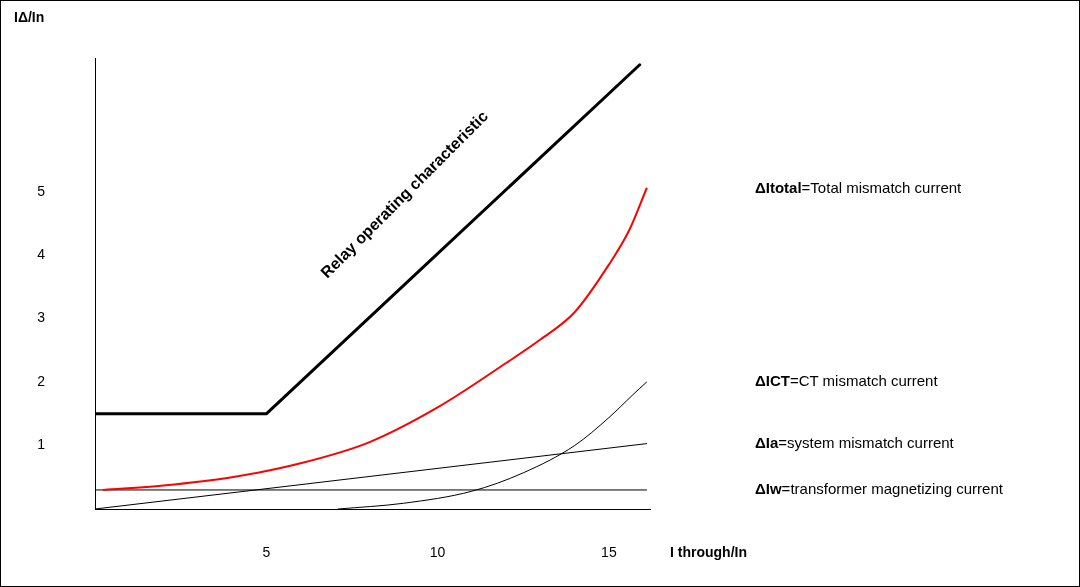  What do you see at coordinates (859, 187) in the screenshot?
I see `text: ΔItotal=Total mismatch current` at bounding box center [859, 187].